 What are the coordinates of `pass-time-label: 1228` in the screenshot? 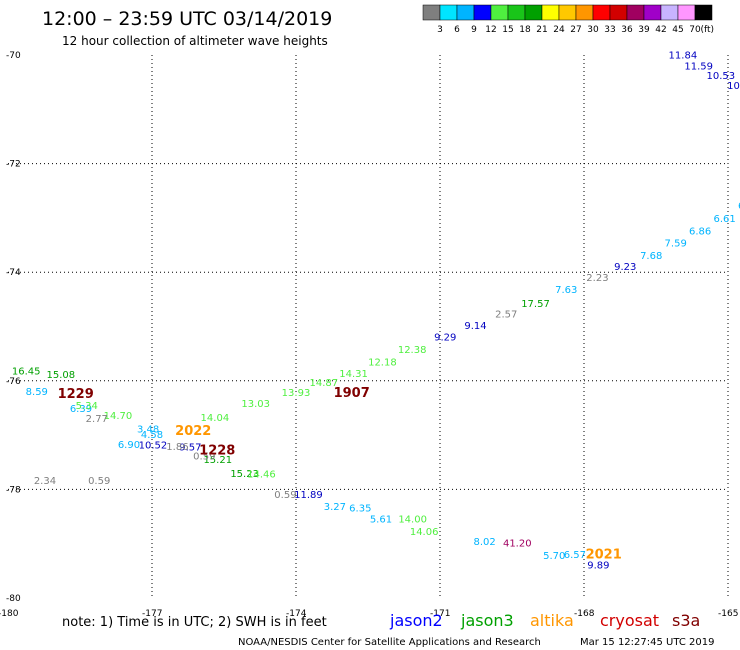 It's located at (217, 451).